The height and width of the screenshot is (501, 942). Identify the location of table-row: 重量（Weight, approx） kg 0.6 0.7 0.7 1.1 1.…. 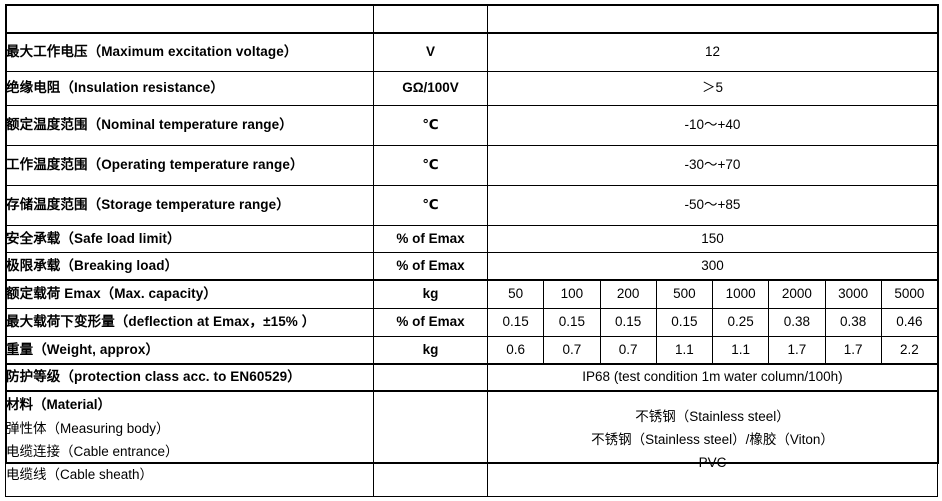
(472, 350).